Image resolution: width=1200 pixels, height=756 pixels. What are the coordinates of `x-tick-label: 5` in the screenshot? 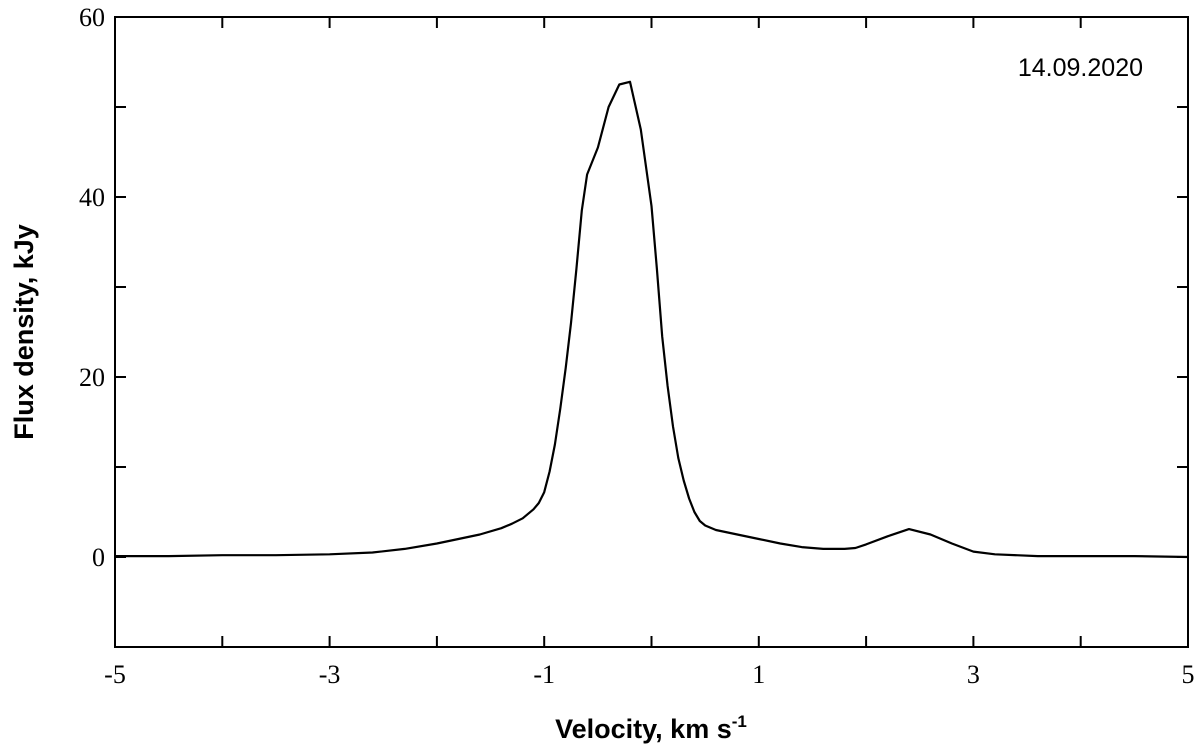 It's located at (1188, 674).